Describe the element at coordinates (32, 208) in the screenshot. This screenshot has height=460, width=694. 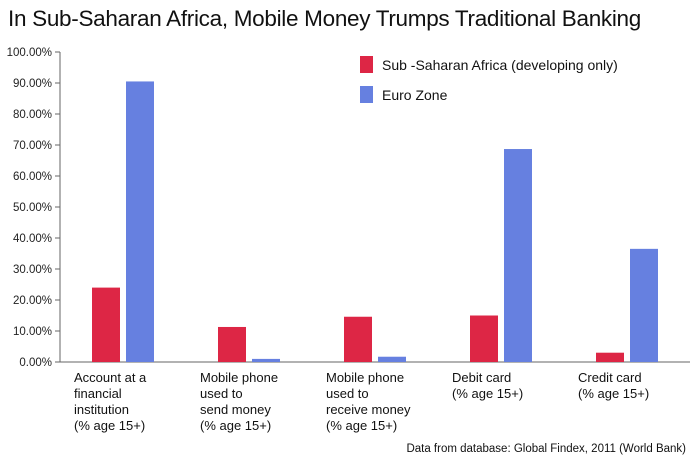
I see `y-tick-label: 50.00%` at that location.